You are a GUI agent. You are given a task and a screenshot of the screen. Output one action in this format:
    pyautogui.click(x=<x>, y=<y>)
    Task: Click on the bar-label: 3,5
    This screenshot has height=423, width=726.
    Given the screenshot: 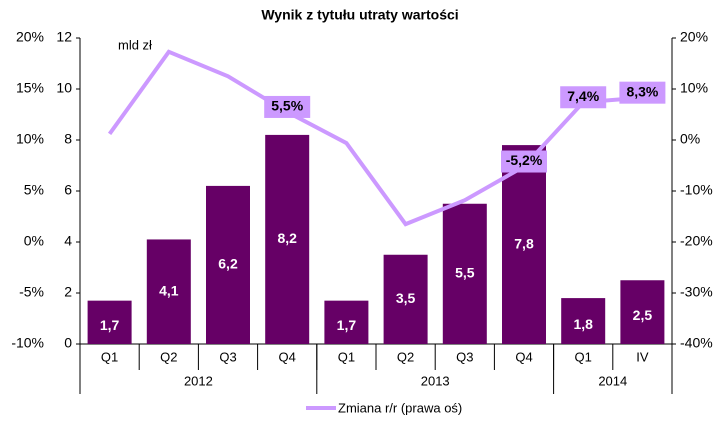 What is the action you would take?
    pyautogui.click(x=406, y=298)
    